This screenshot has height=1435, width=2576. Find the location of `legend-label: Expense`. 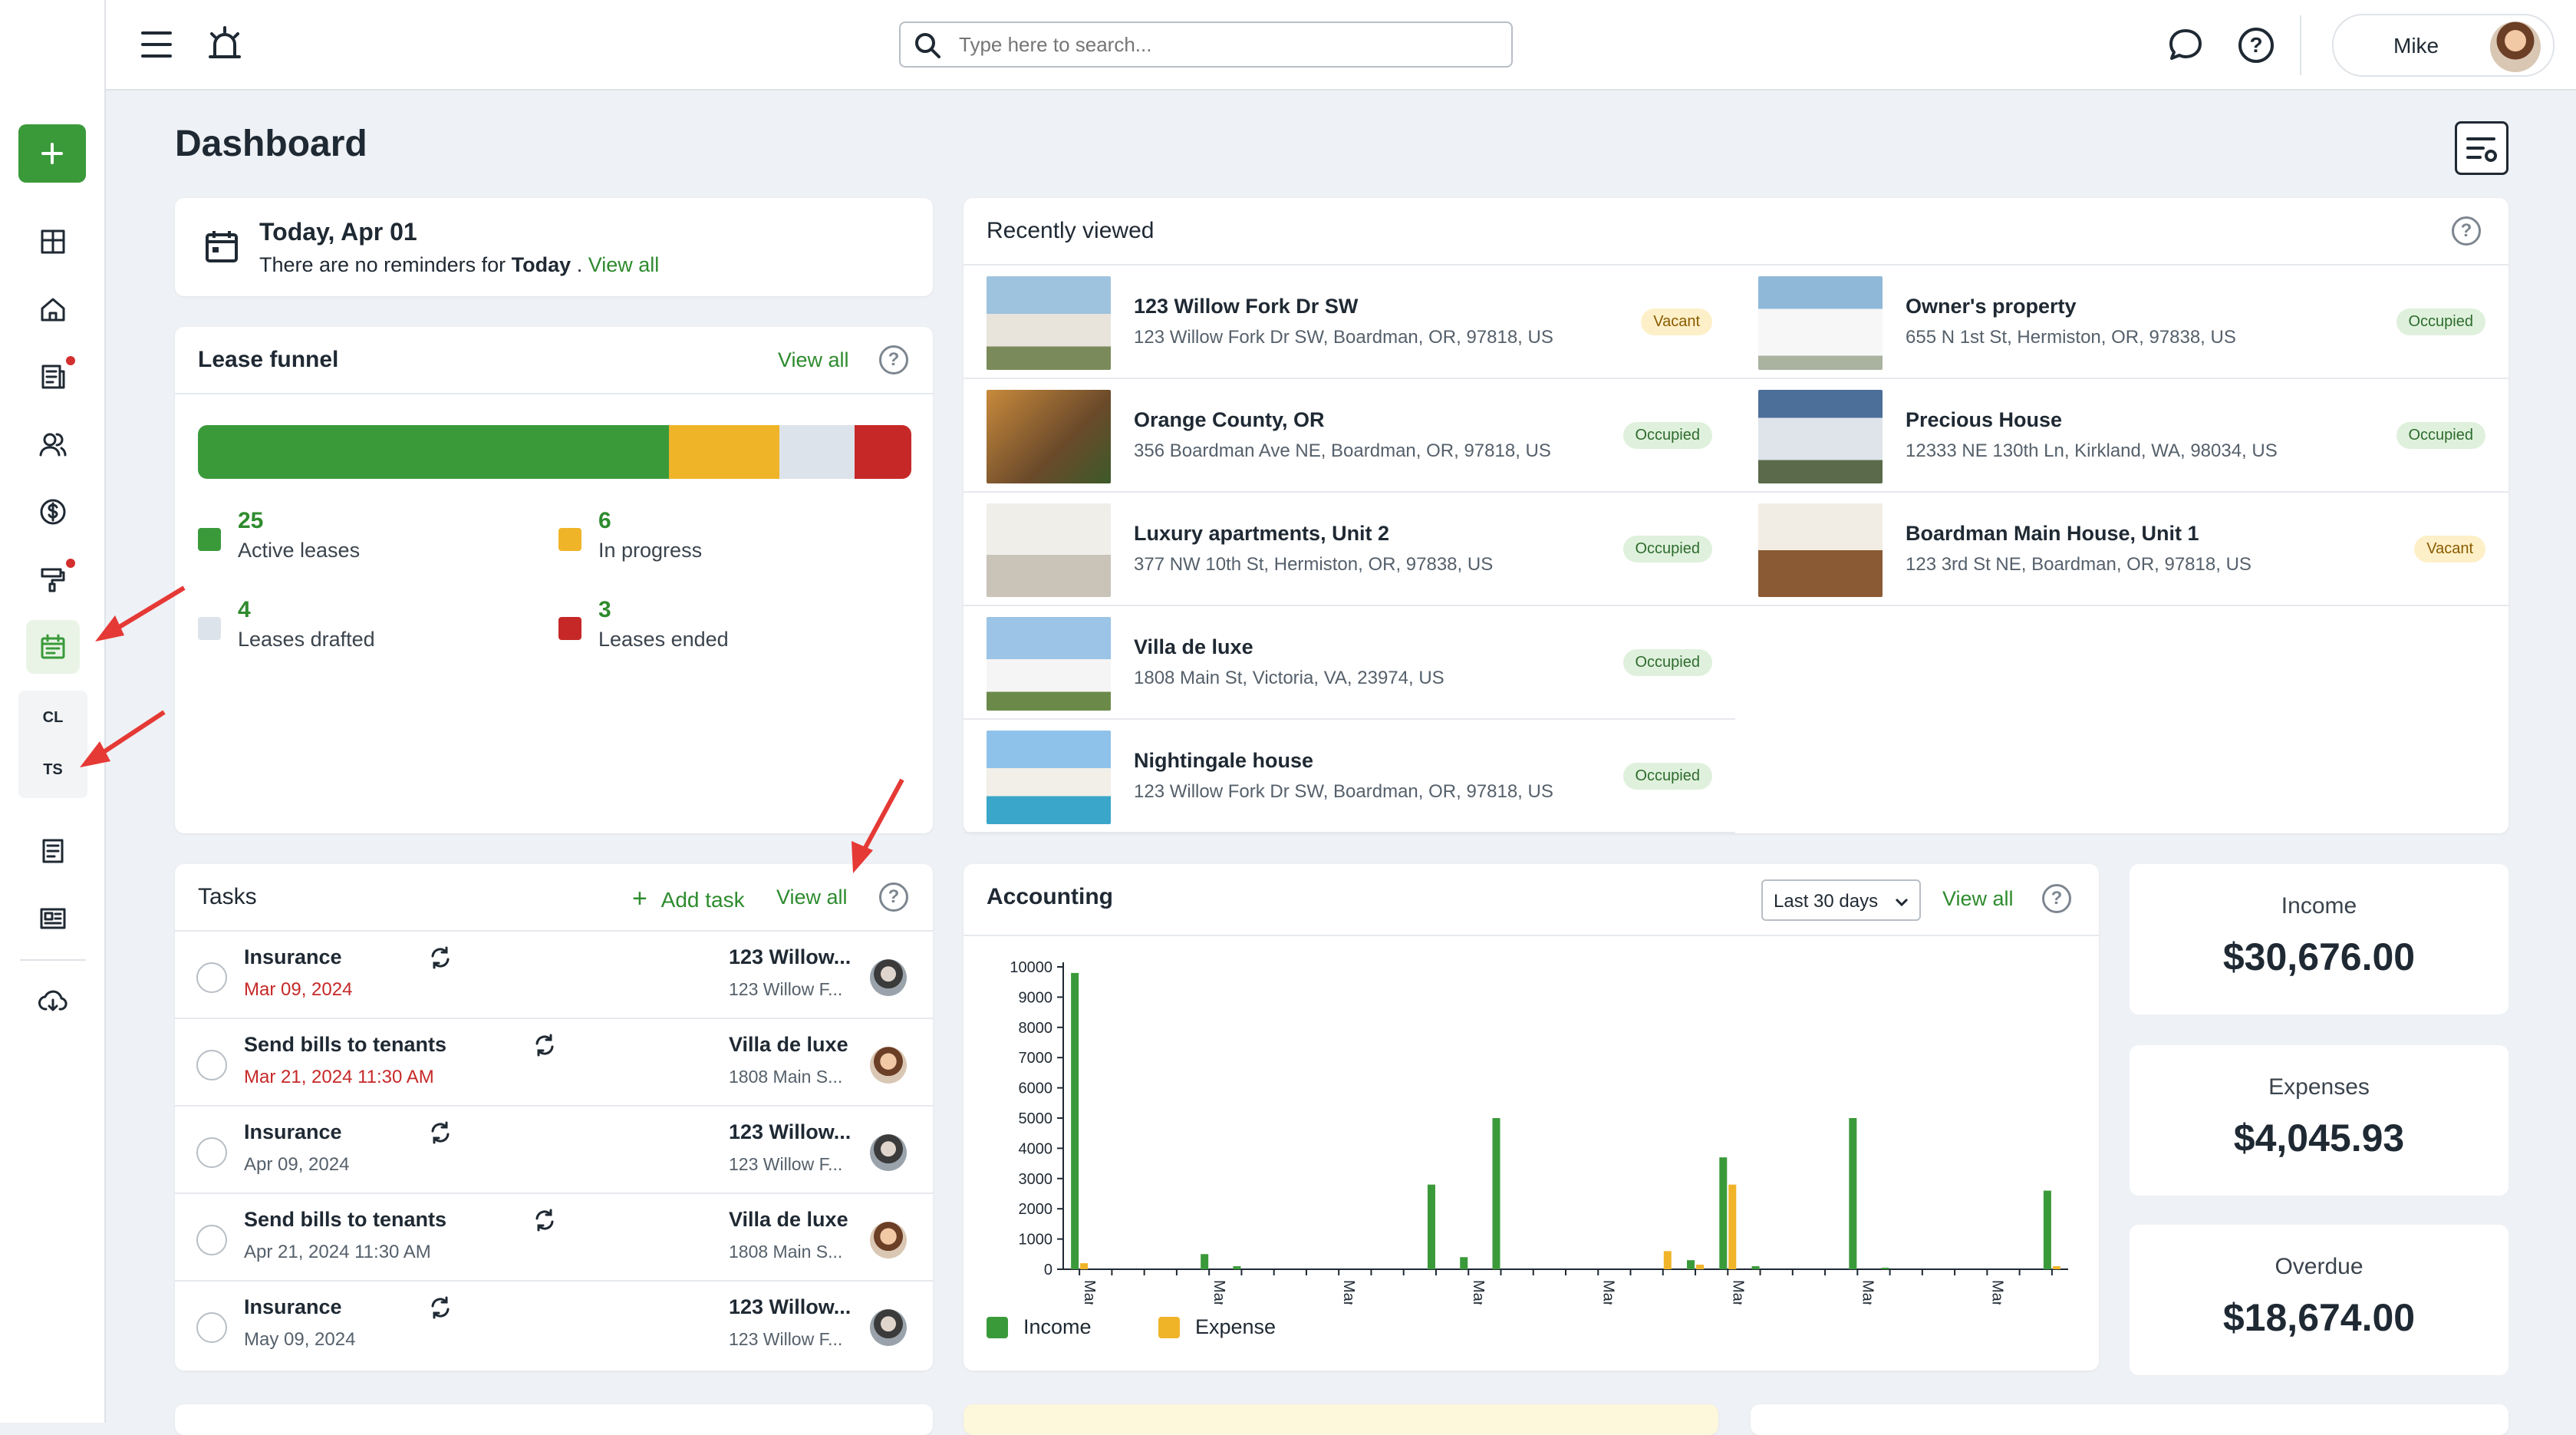

legend-label: Expense is located at coordinates (1235, 1326).